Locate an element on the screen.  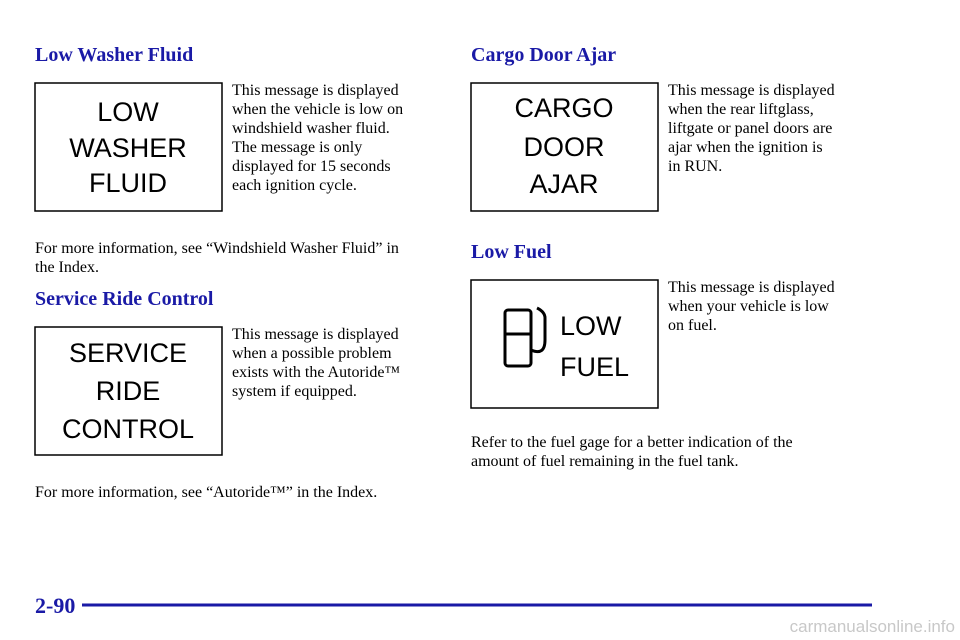
display-text: CONTROL is located at coordinates (128, 429).